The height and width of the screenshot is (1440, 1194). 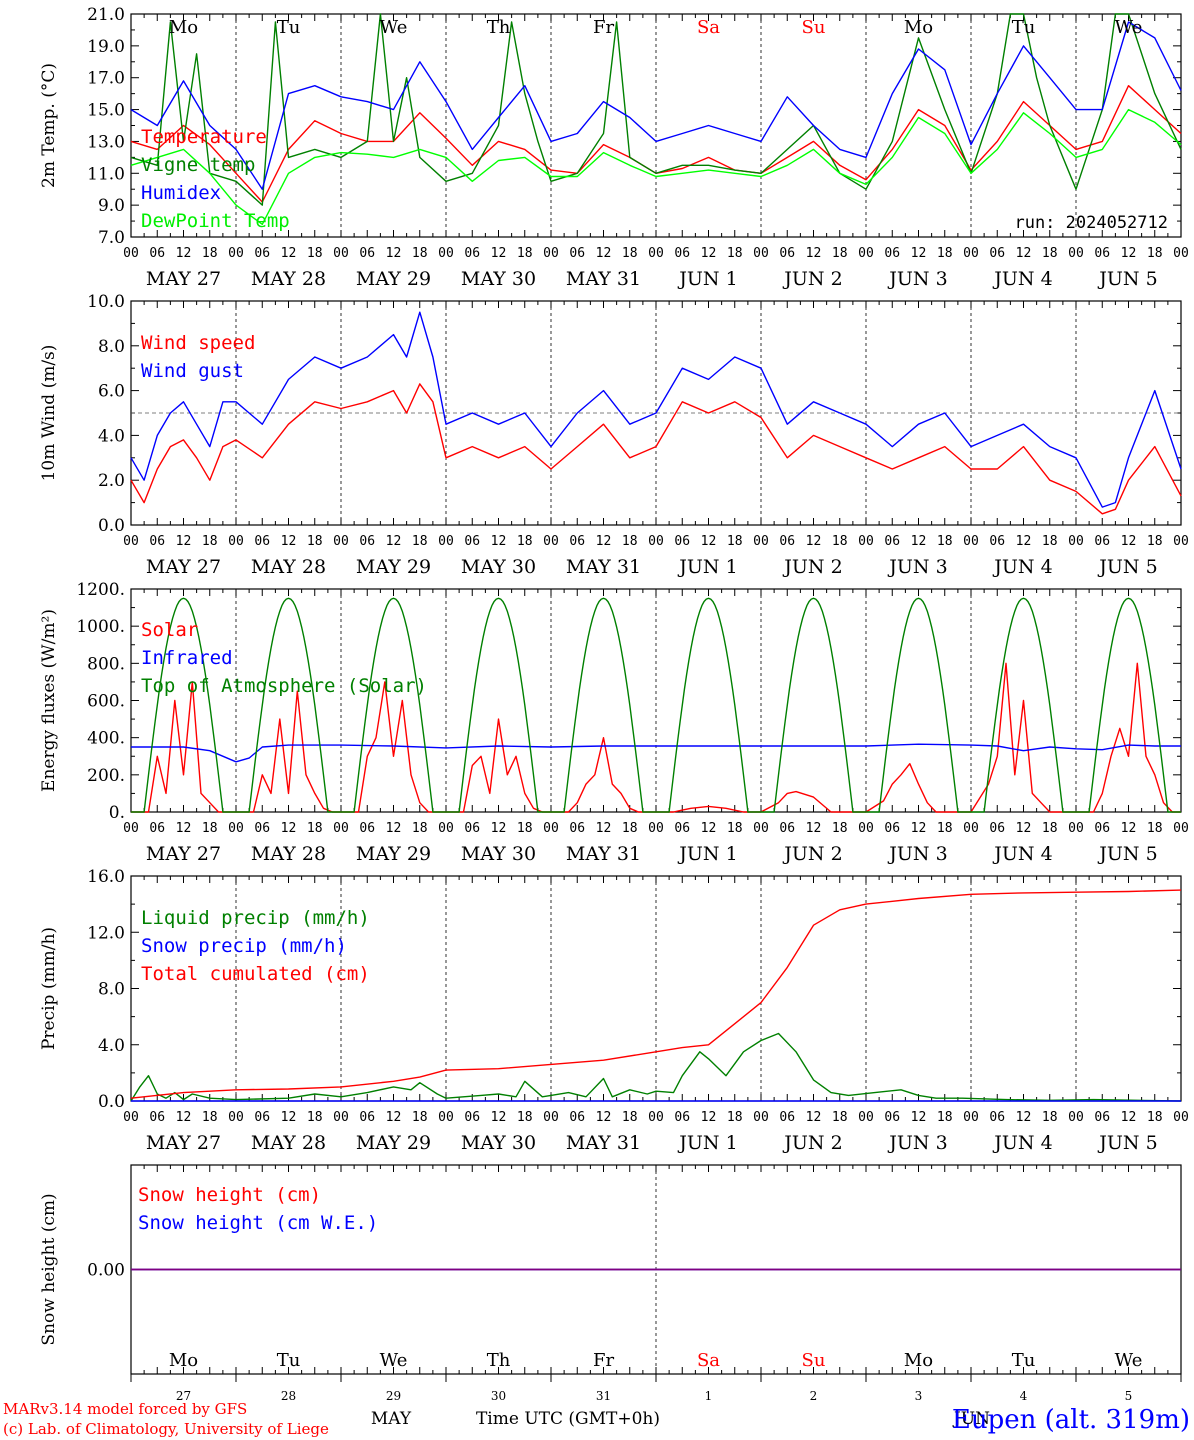 I want to click on date-number: 29, so click(x=393, y=1396).